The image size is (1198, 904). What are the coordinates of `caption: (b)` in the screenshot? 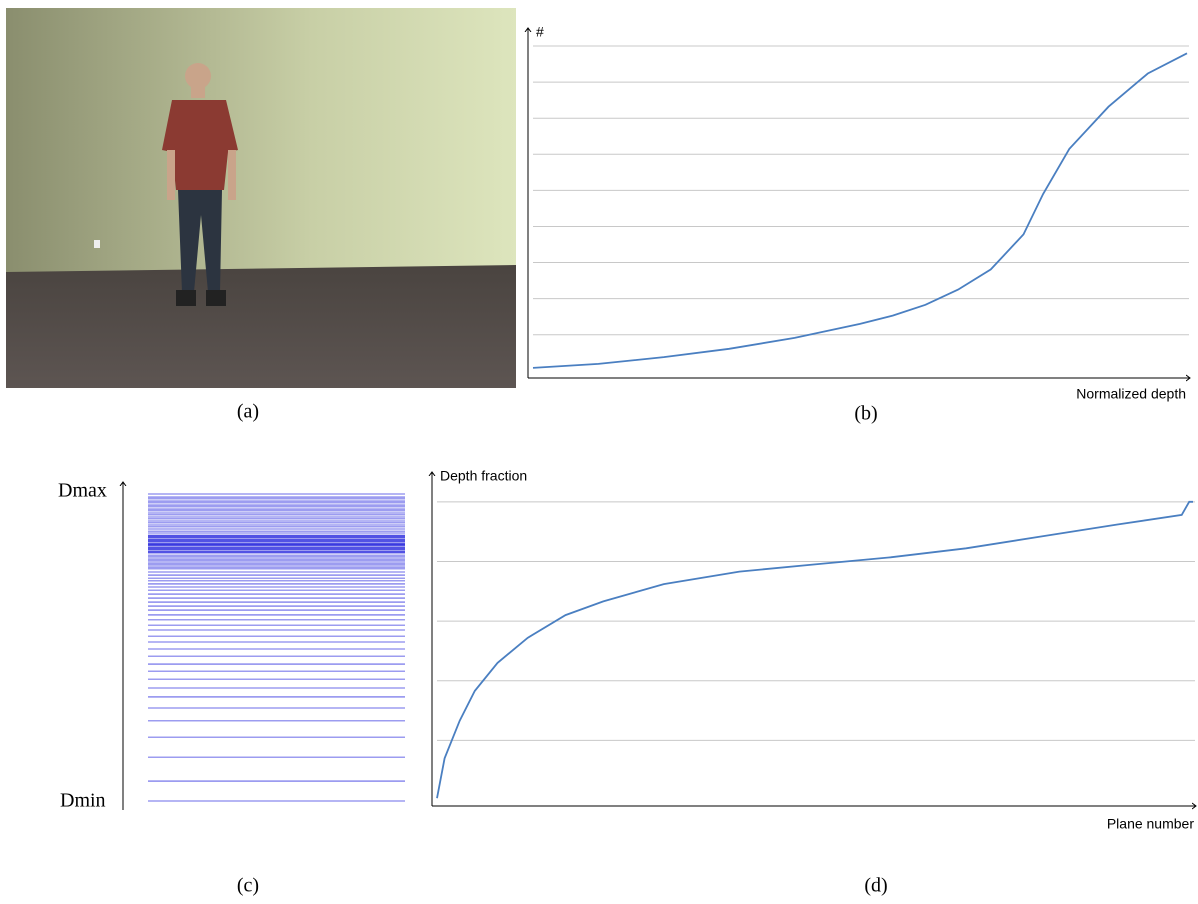 It's located at (865, 414).